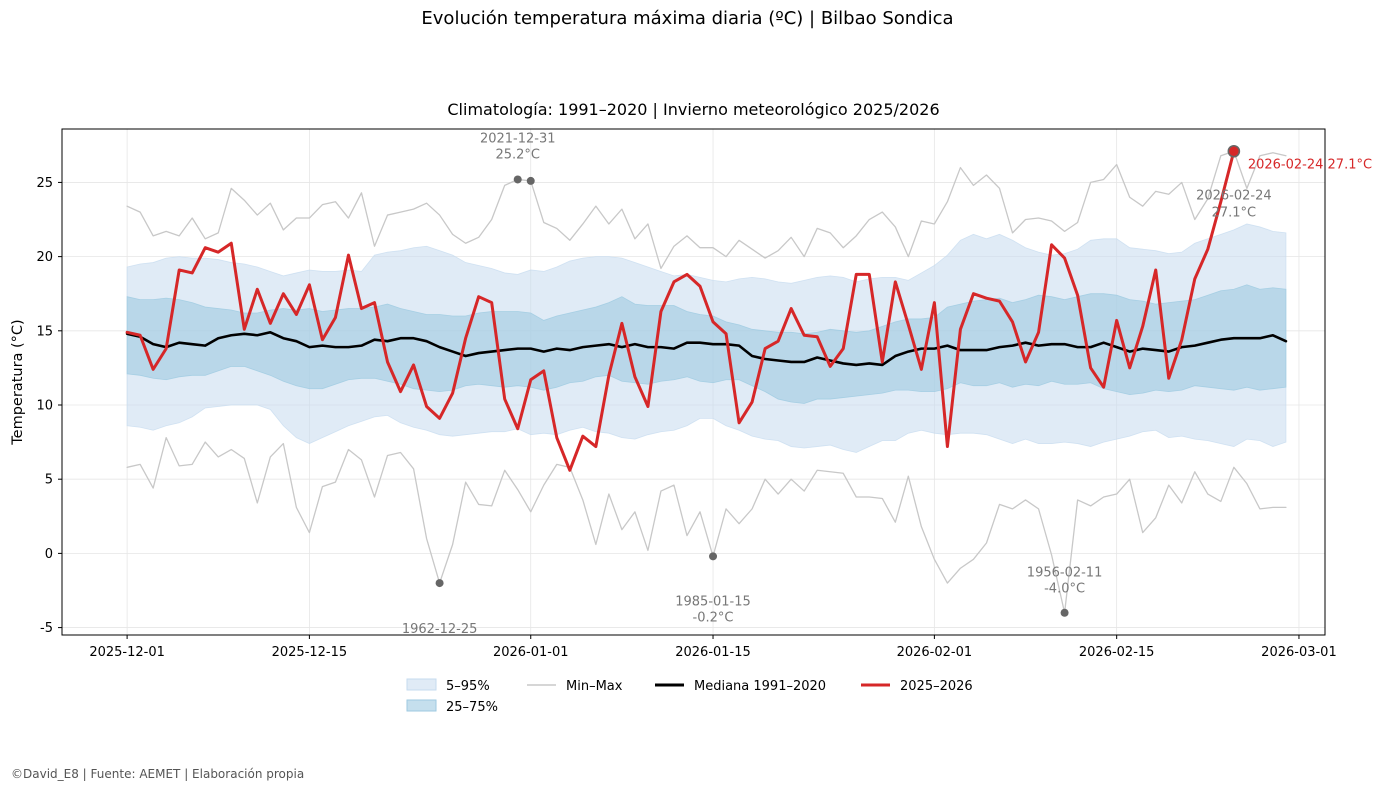 Image resolution: width=1375 pixels, height=792 pixels. What do you see at coordinates (531, 652) in the screenshot?
I see `x-tick-label: 2026-01-01` at bounding box center [531, 652].